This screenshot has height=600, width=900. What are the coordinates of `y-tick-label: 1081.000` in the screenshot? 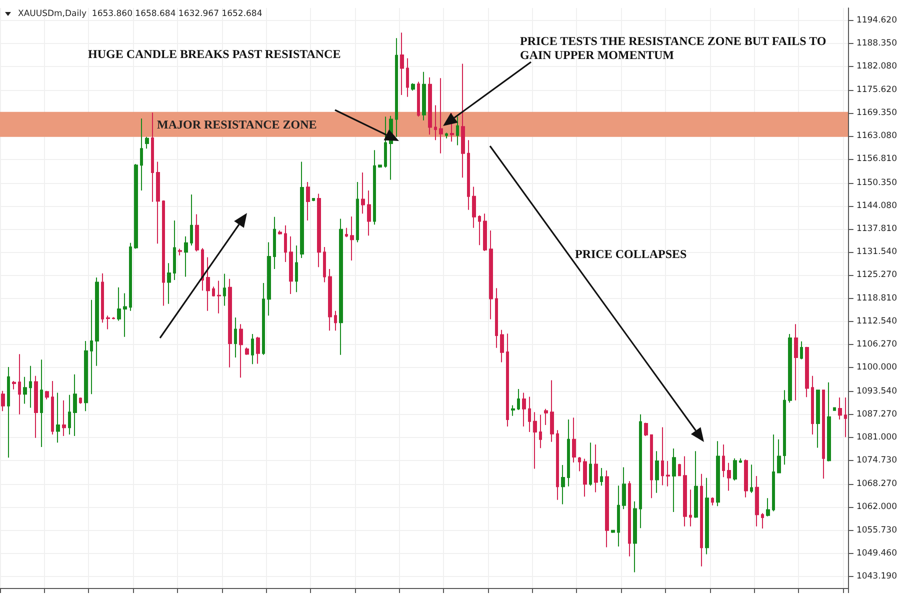 It's located at (877, 437).